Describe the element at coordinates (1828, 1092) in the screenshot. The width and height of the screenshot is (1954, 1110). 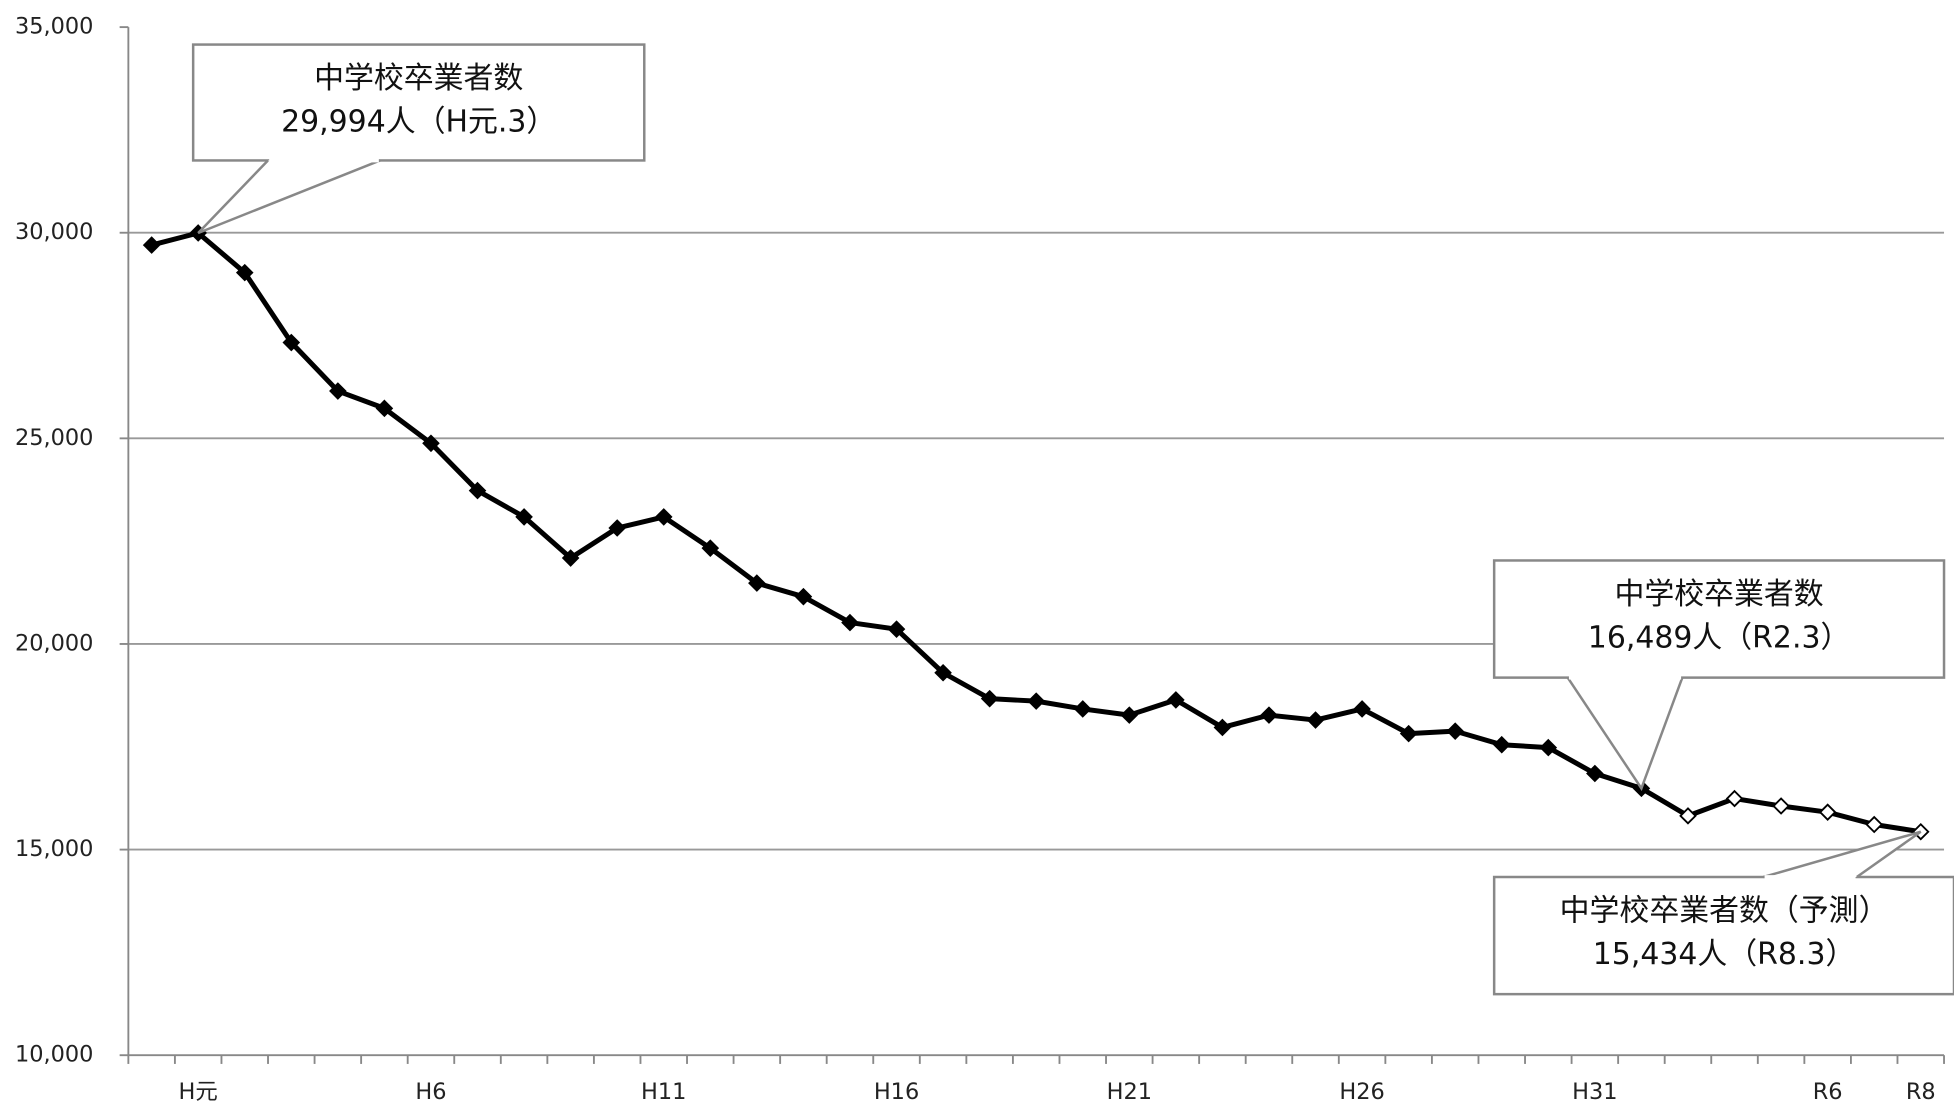
I see `x-tick-label: R6` at that location.